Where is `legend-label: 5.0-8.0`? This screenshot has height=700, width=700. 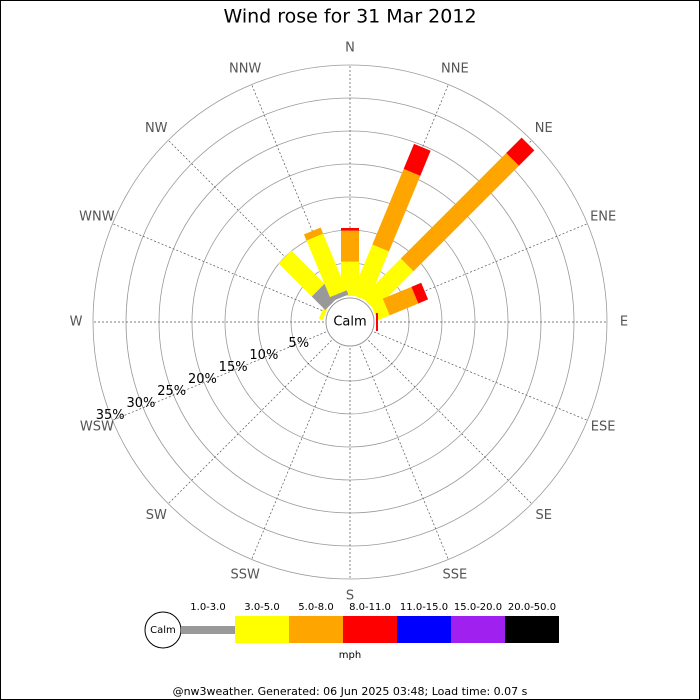
legend-label: 5.0-8.0 is located at coordinates (315, 607).